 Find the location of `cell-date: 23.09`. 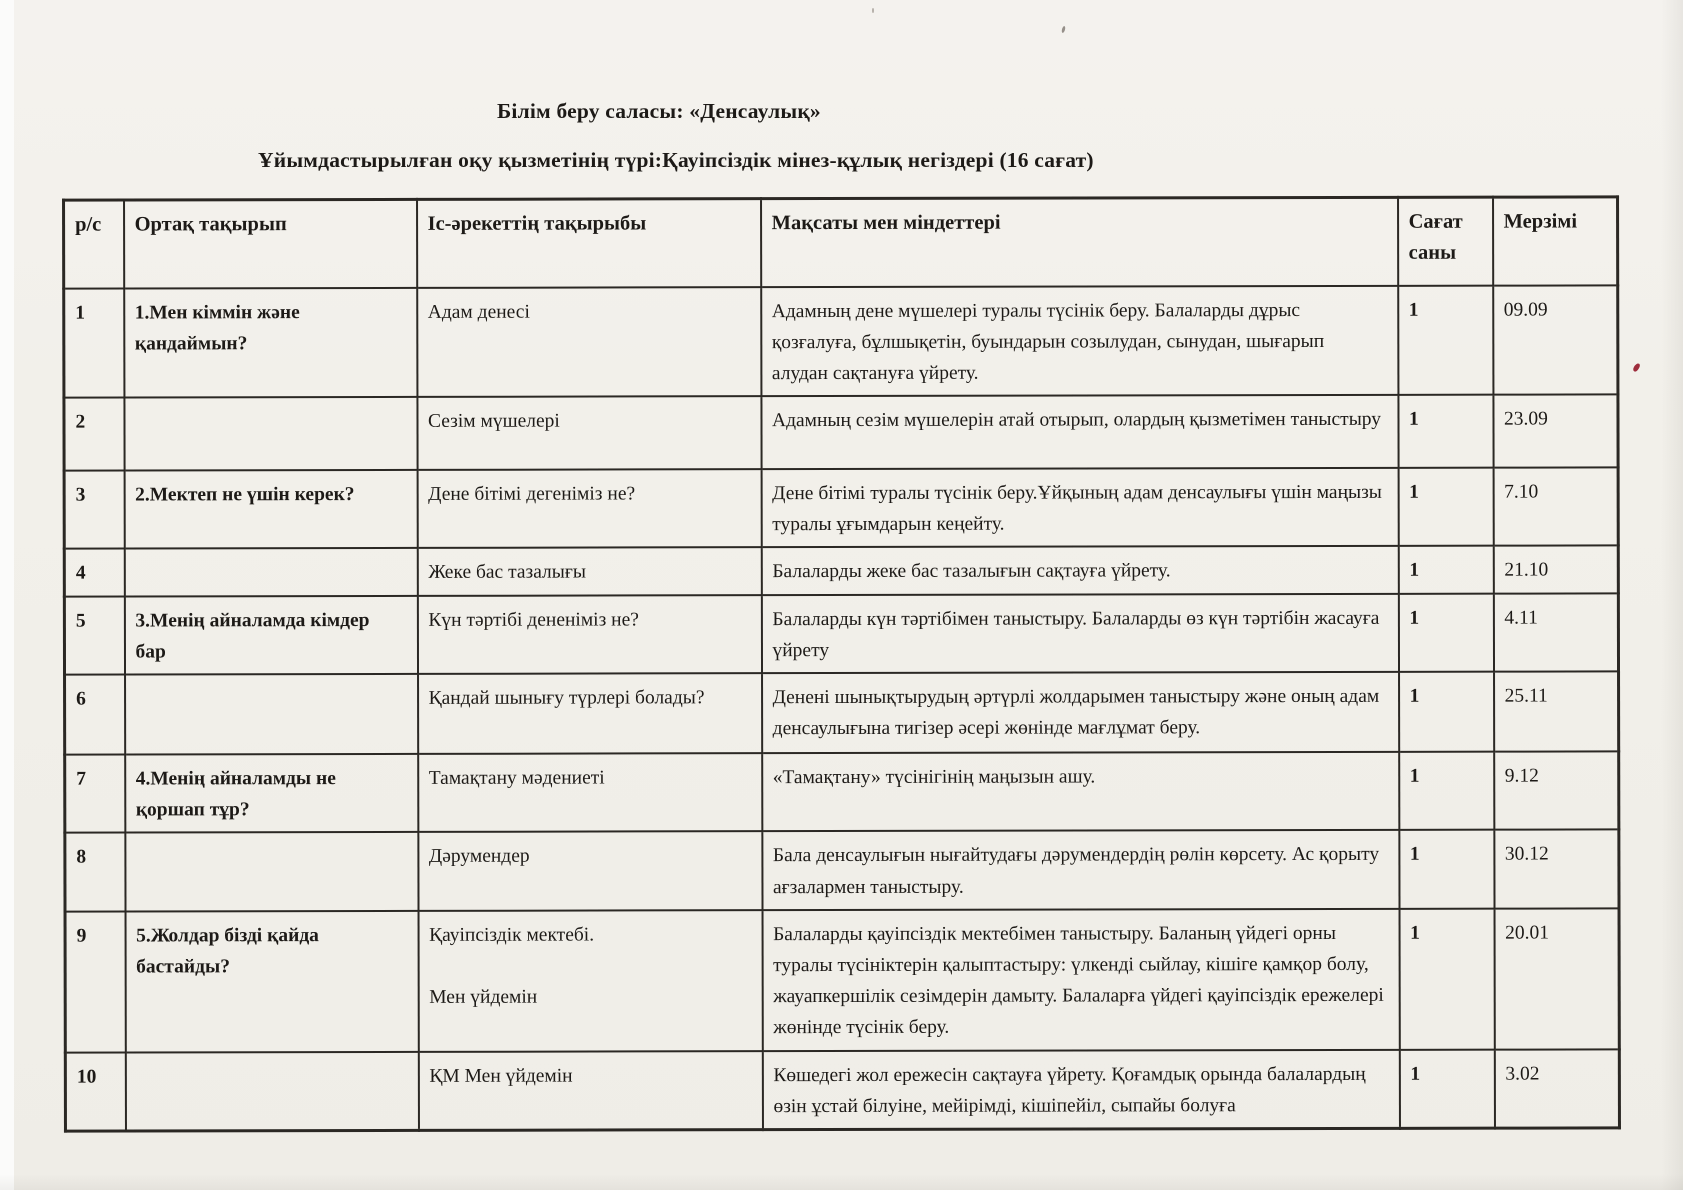

cell-date: 23.09 is located at coordinates (1555, 431).